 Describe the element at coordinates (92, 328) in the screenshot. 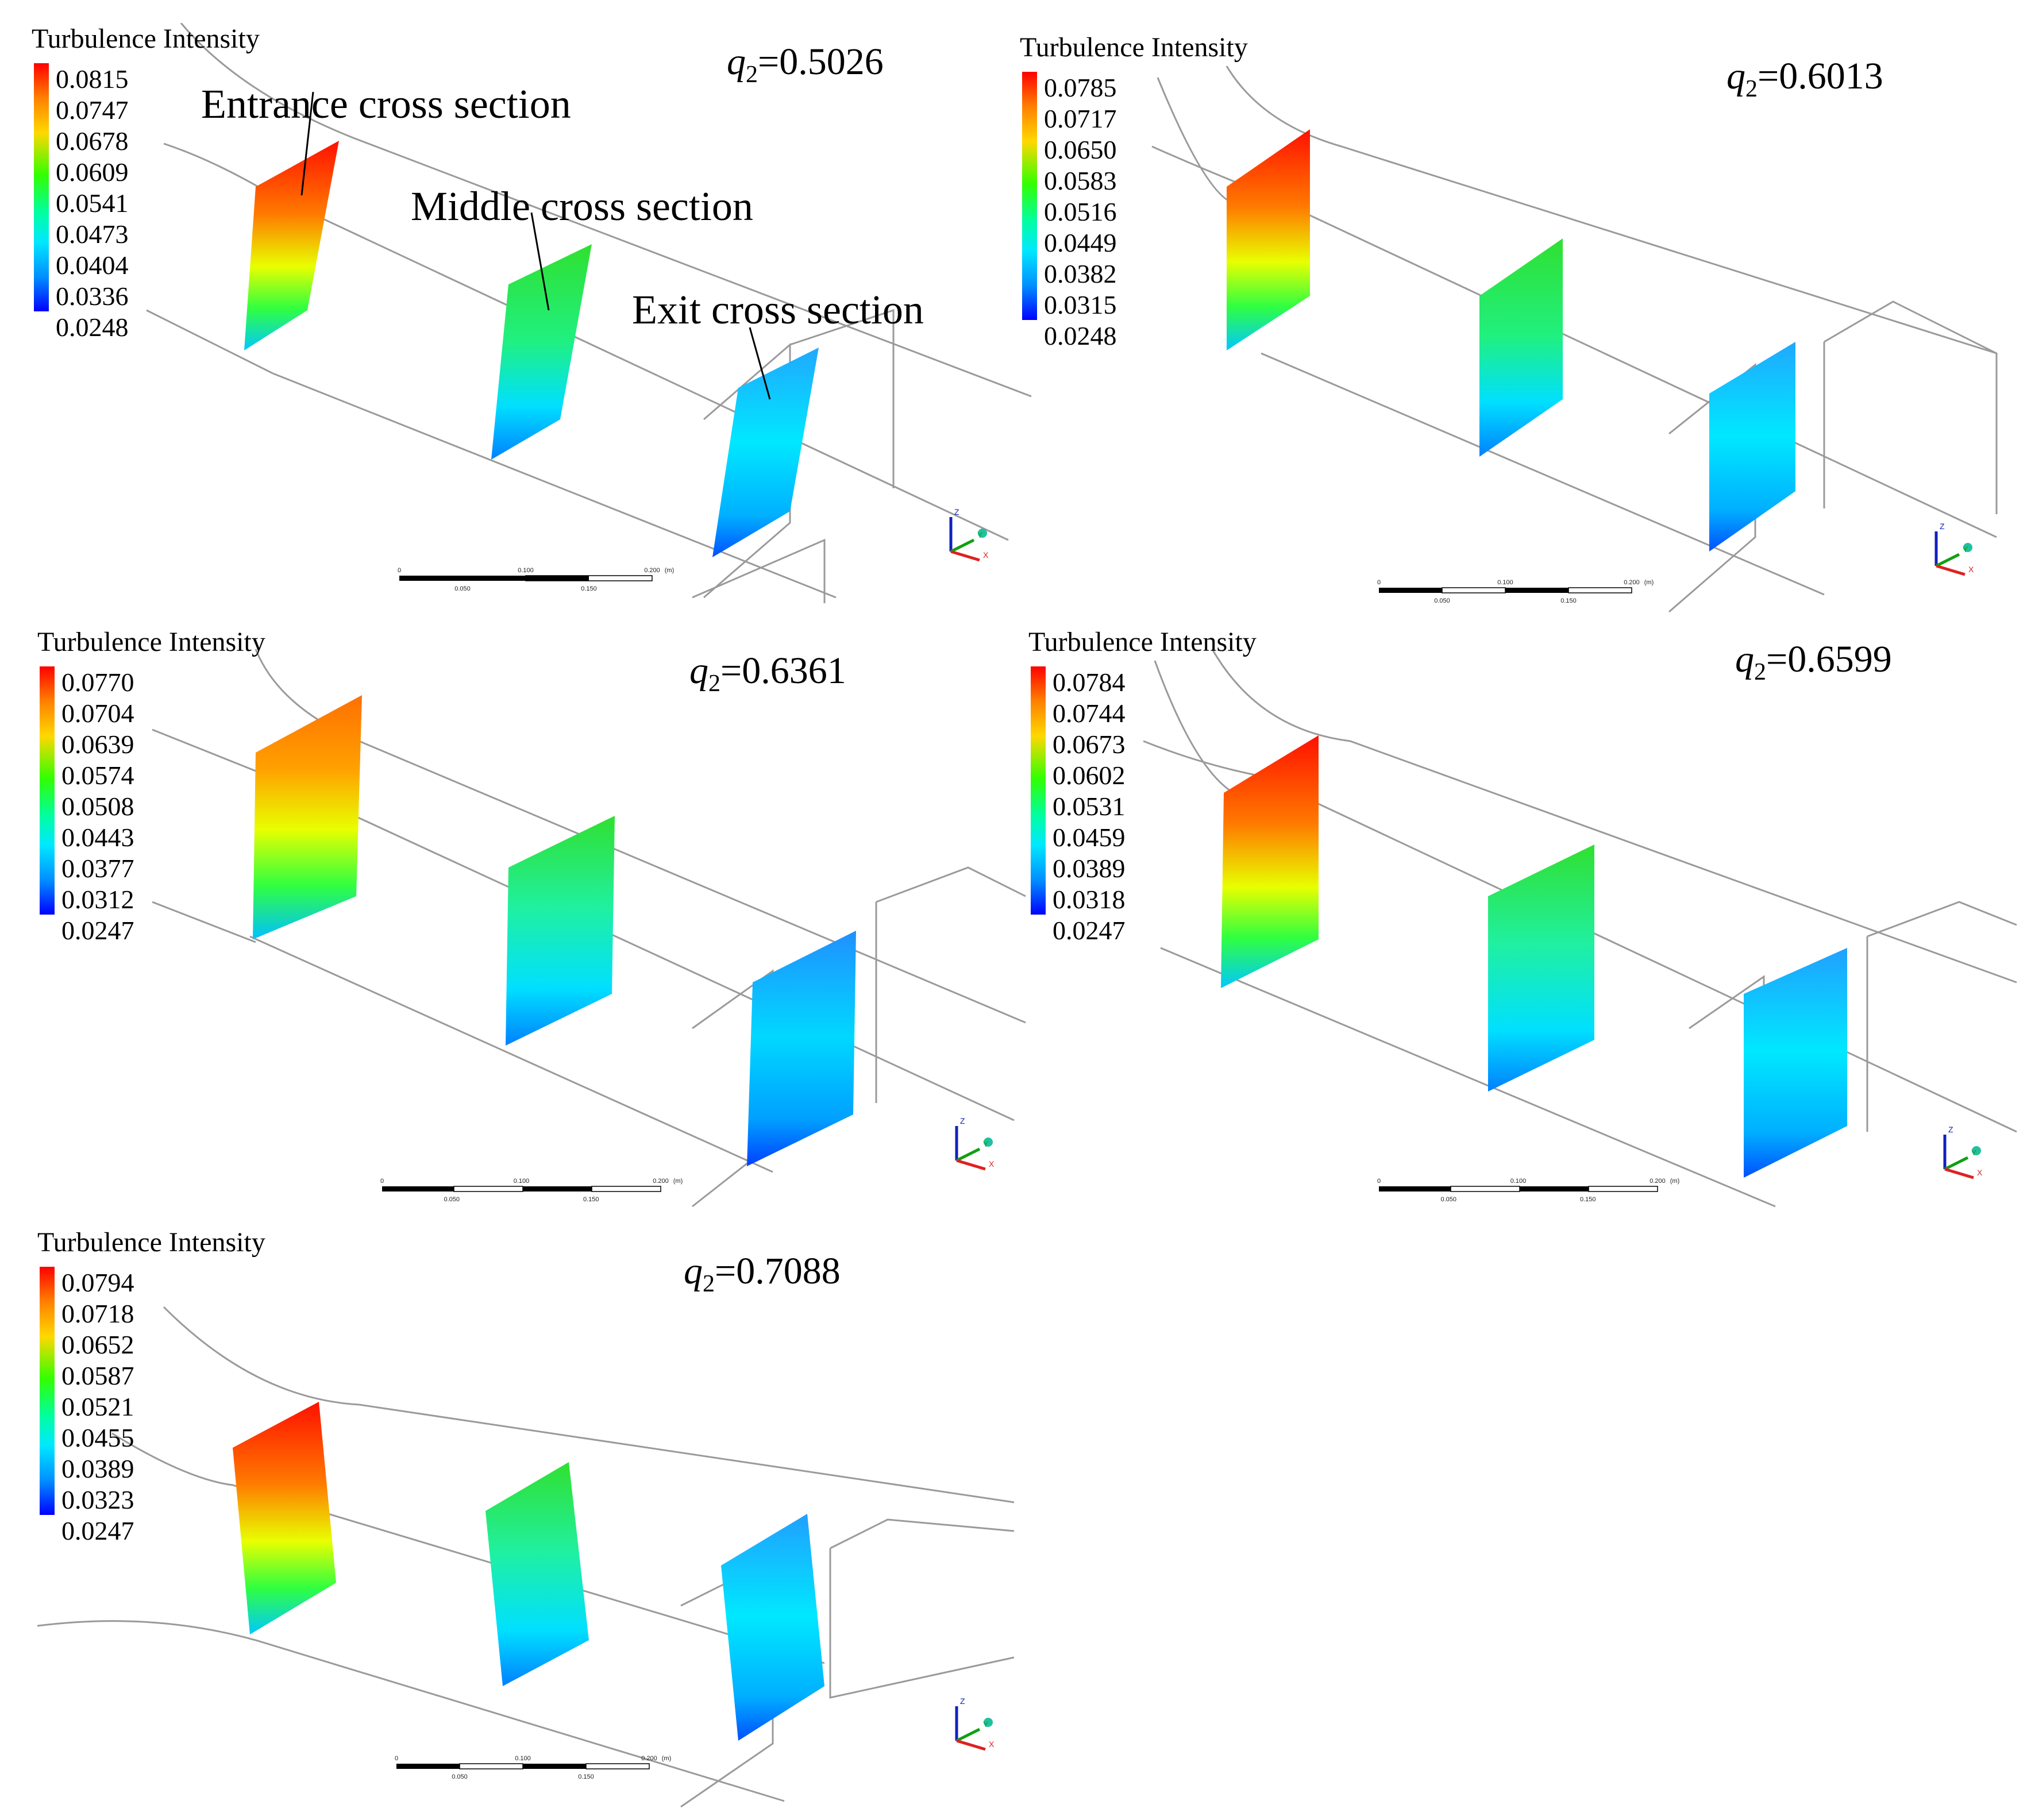

I see `colorbar-tick: 0.0248` at that location.